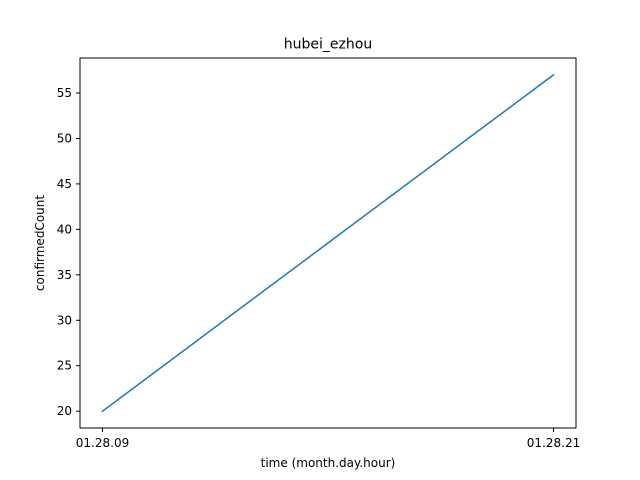  I want to click on y-tick-label: 55, so click(64, 93).